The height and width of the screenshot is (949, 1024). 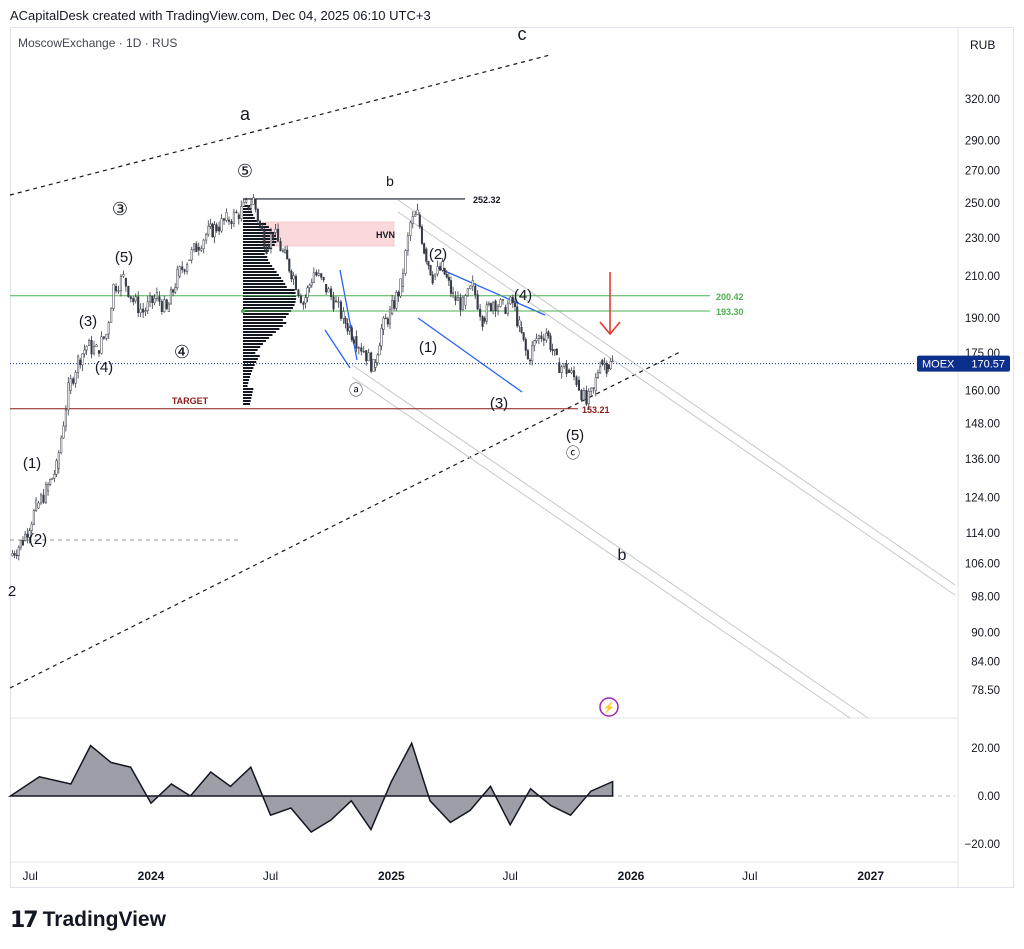 I want to click on x-tick-label: Jul, so click(x=510, y=876).